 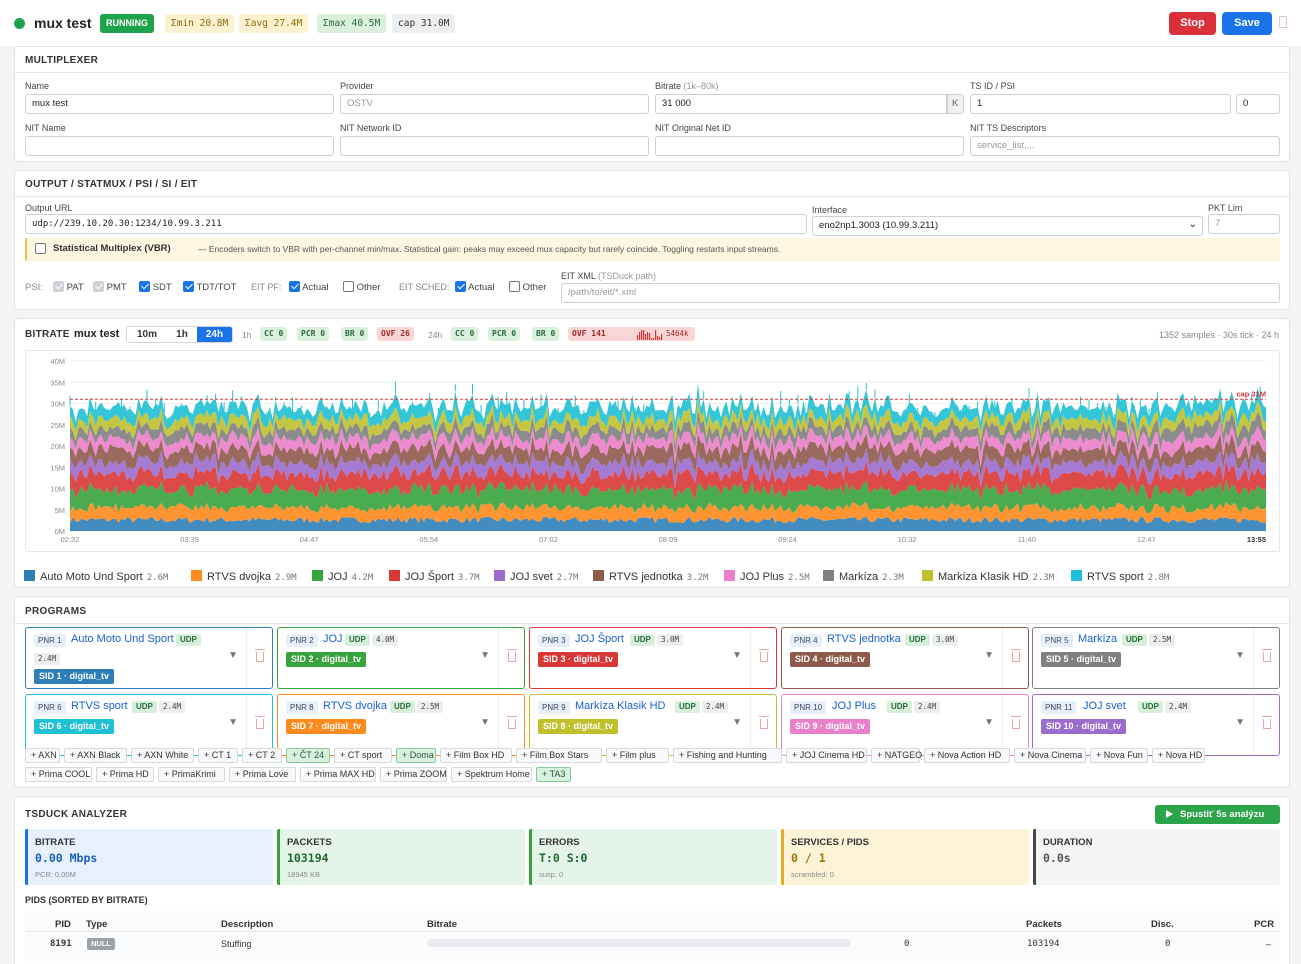 I want to click on legend-item: JOJ svet 2.7M, so click(x=536, y=576).